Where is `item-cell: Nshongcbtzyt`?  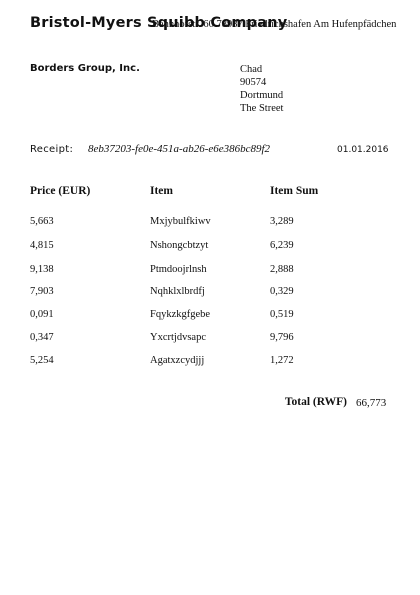
item-cell: Nshongcbtzyt is located at coordinates (179, 245).